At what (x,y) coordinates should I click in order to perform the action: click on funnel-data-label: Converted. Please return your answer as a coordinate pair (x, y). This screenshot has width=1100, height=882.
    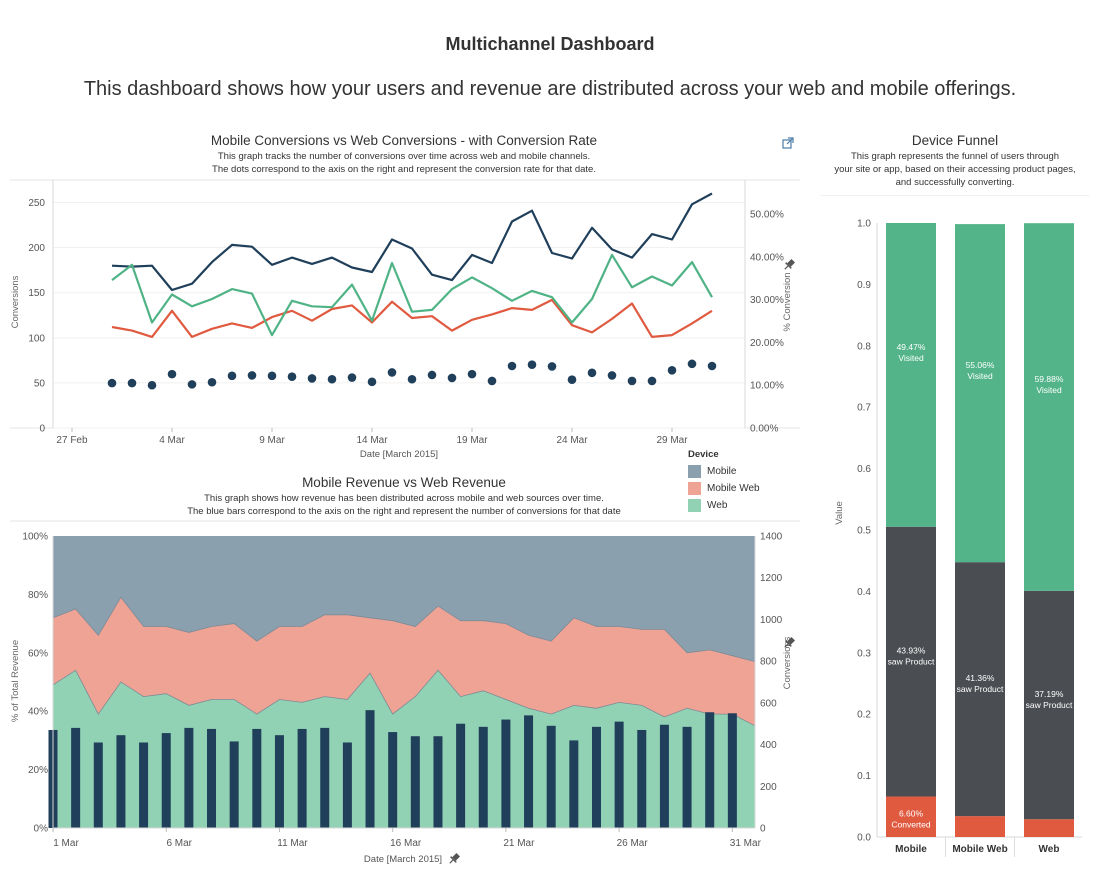
    Looking at the image, I should click on (910, 825).